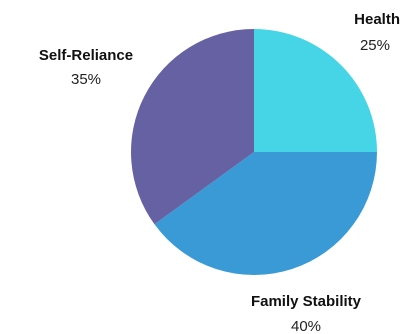  I want to click on slice-label-health: Health, so click(377, 19).